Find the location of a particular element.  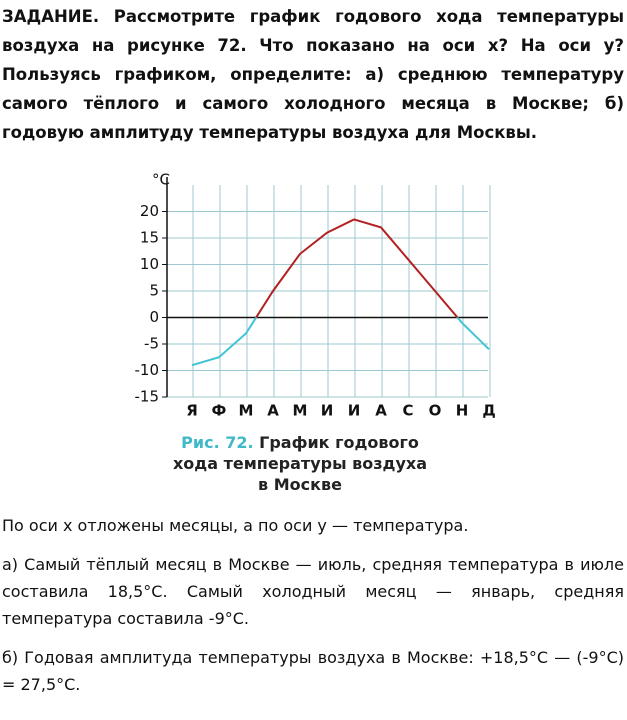

y-tick-label: -10 is located at coordinates (147, 370).